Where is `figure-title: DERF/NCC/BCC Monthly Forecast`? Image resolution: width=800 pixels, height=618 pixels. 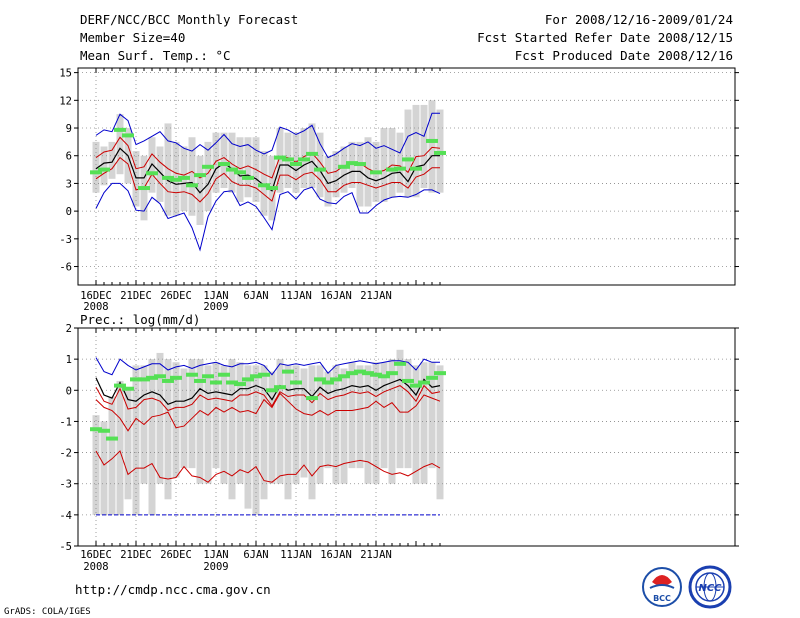
figure-title: DERF/NCC/BCC Monthly Forecast is located at coordinates (189, 19).